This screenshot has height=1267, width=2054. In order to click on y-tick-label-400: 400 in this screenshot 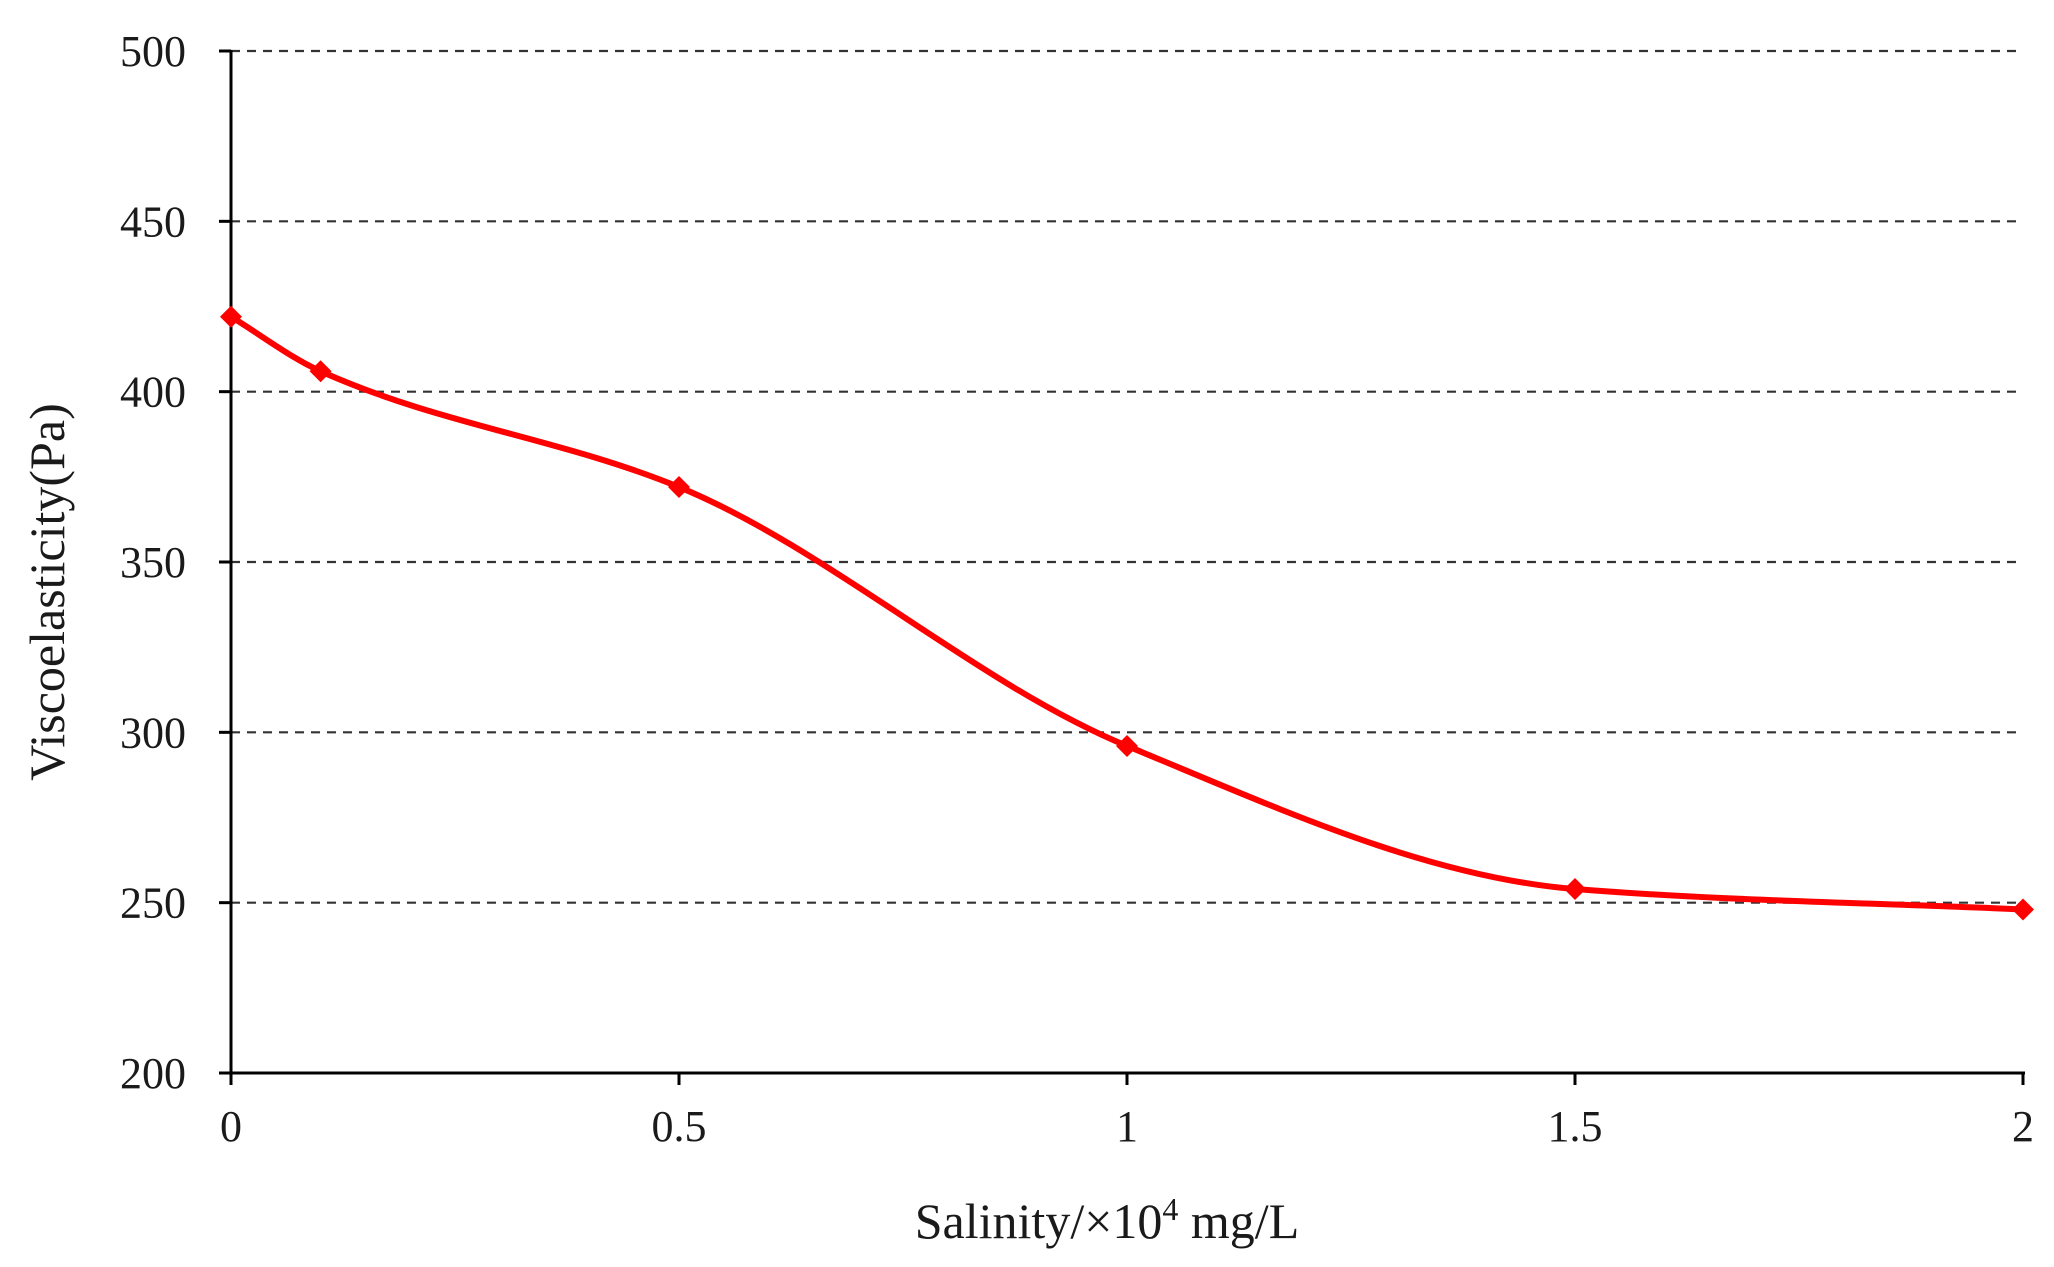, I will do `click(153, 392)`.